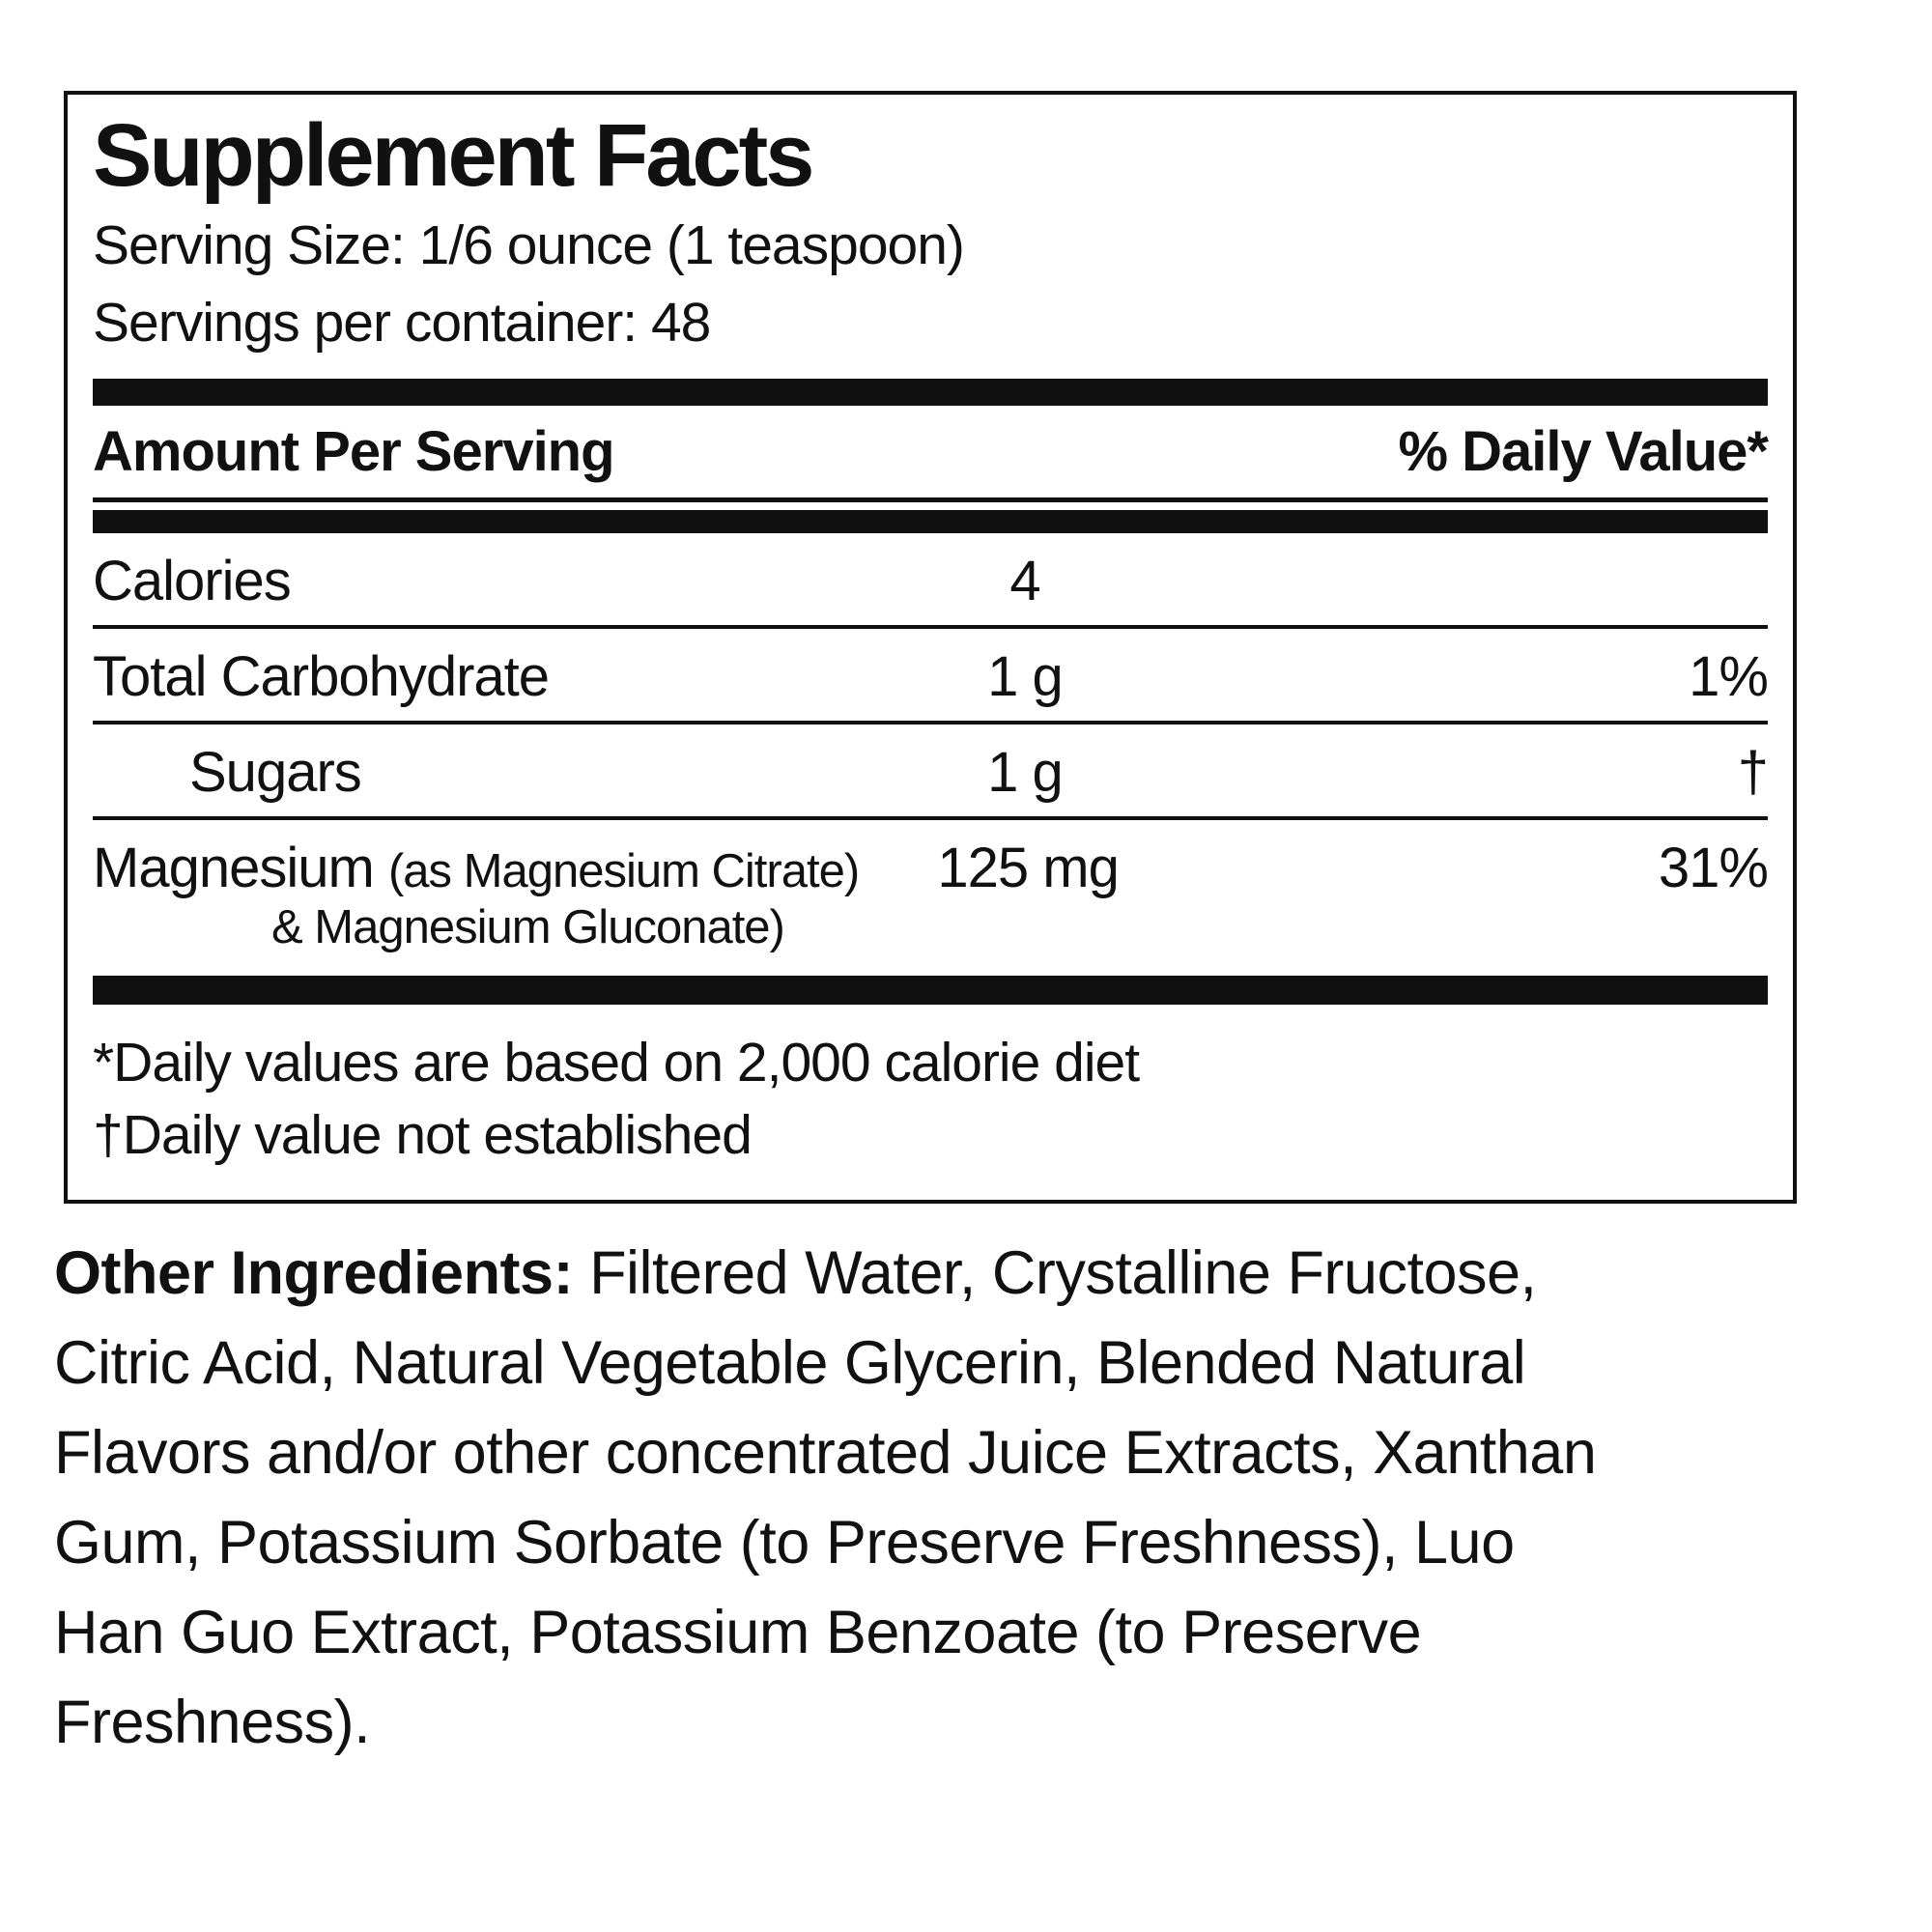  What do you see at coordinates (212, 1722) in the screenshot?
I see `other-ingredients-line: Freshness).` at bounding box center [212, 1722].